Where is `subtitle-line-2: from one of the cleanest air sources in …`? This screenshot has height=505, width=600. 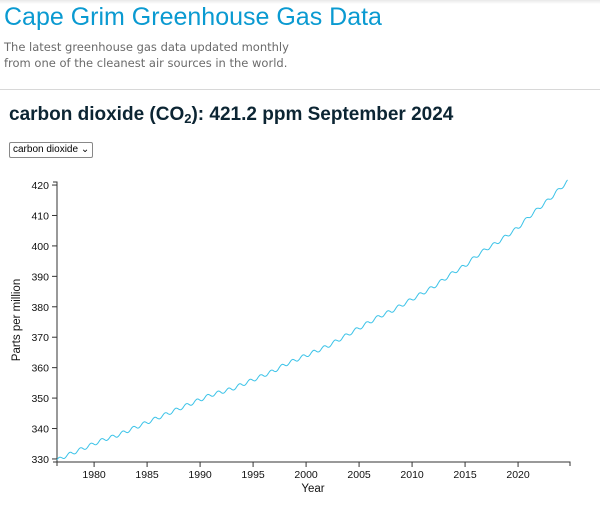 subtitle-line-2: from one of the cleanest air sources in … is located at coordinates (146, 63).